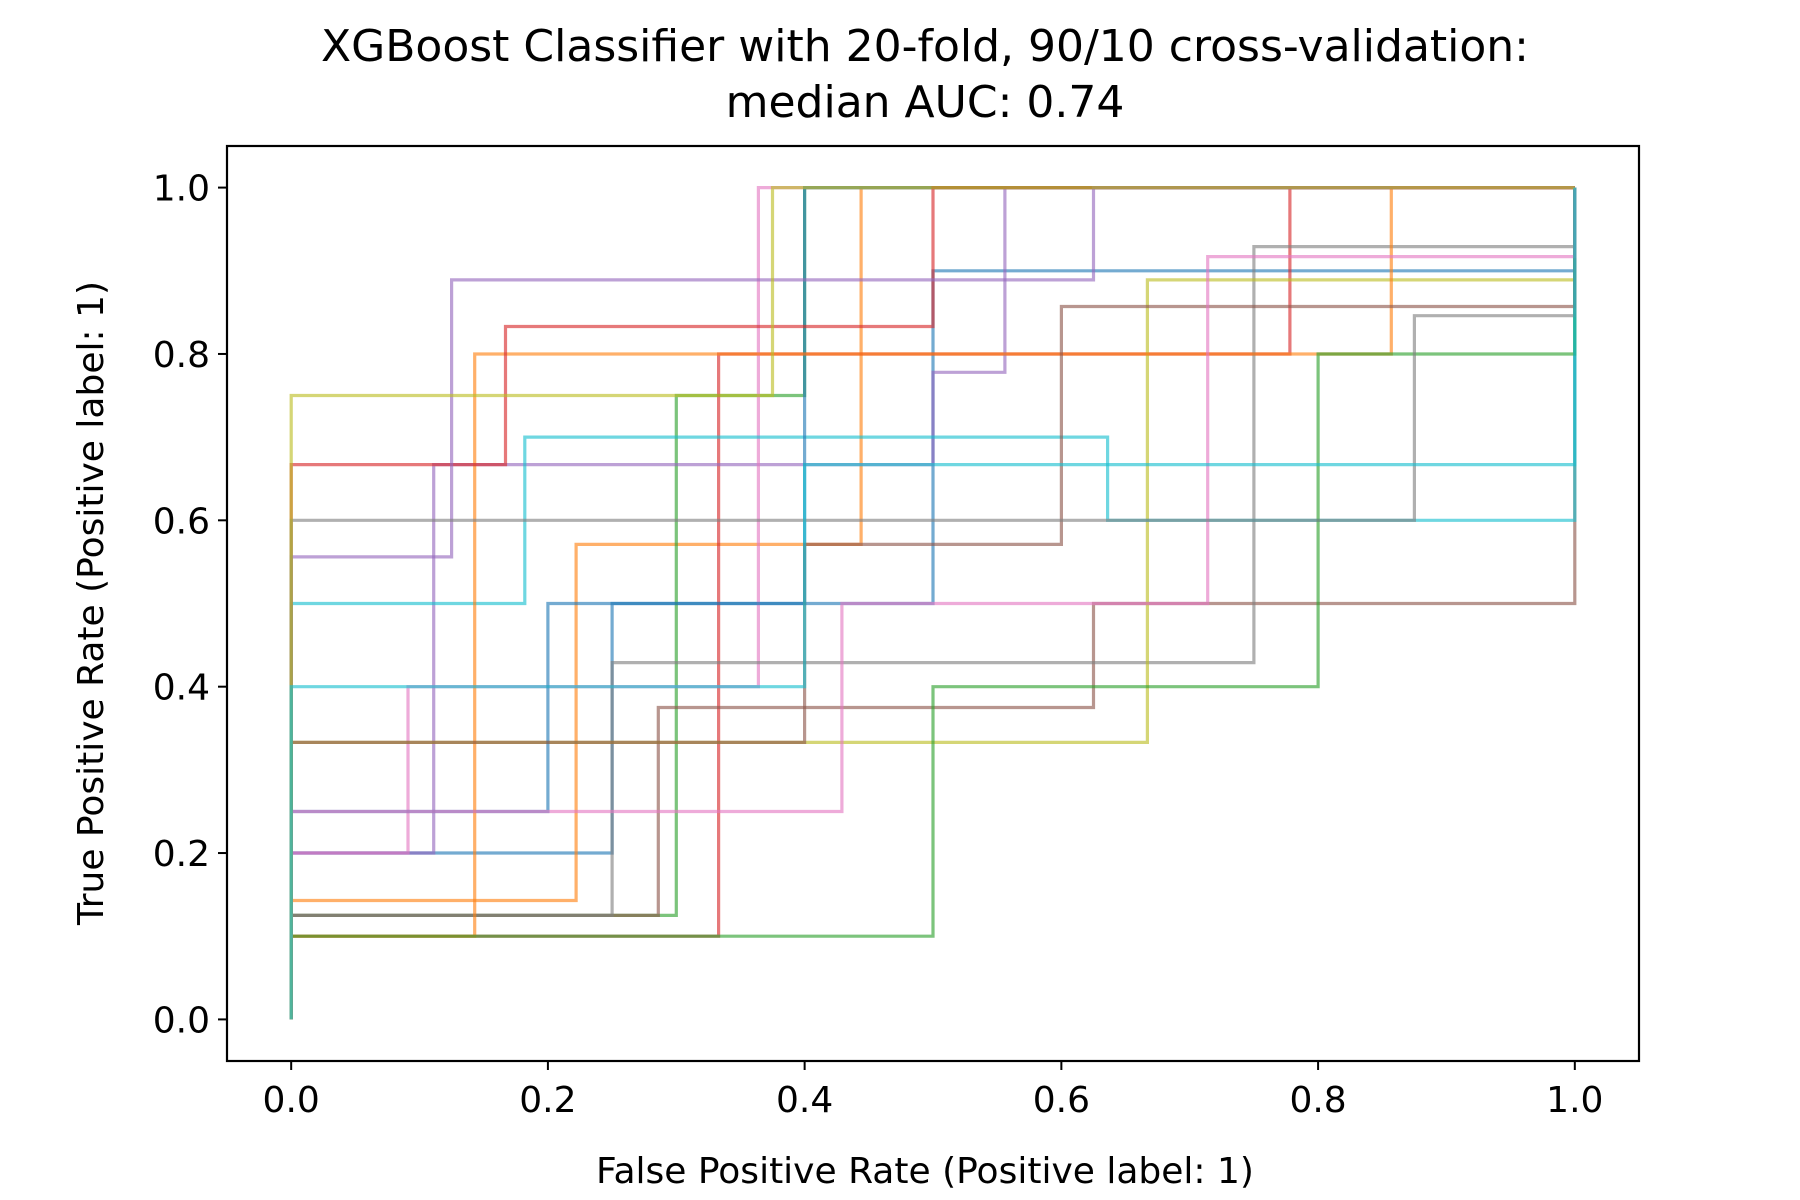 The width and height of the screenshot is (1800, 1200). Describe the element at coordinates (181, 688) in the screenshot. I see `y-tick-label: 0.4` at that location.